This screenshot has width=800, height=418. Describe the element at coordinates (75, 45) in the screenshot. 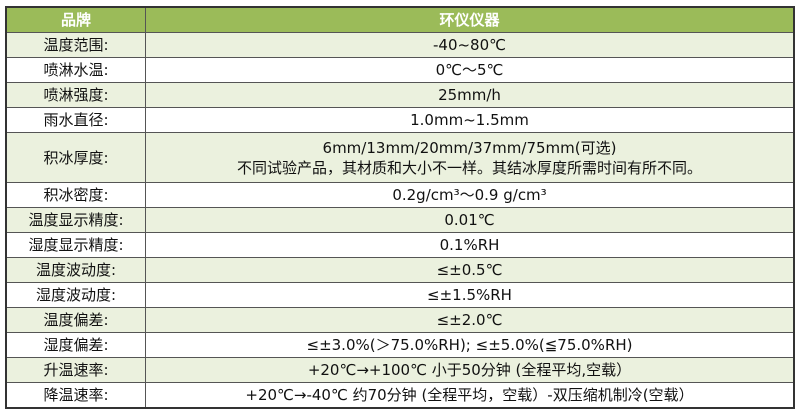

I see `row-label: 温度范围:` at that location.